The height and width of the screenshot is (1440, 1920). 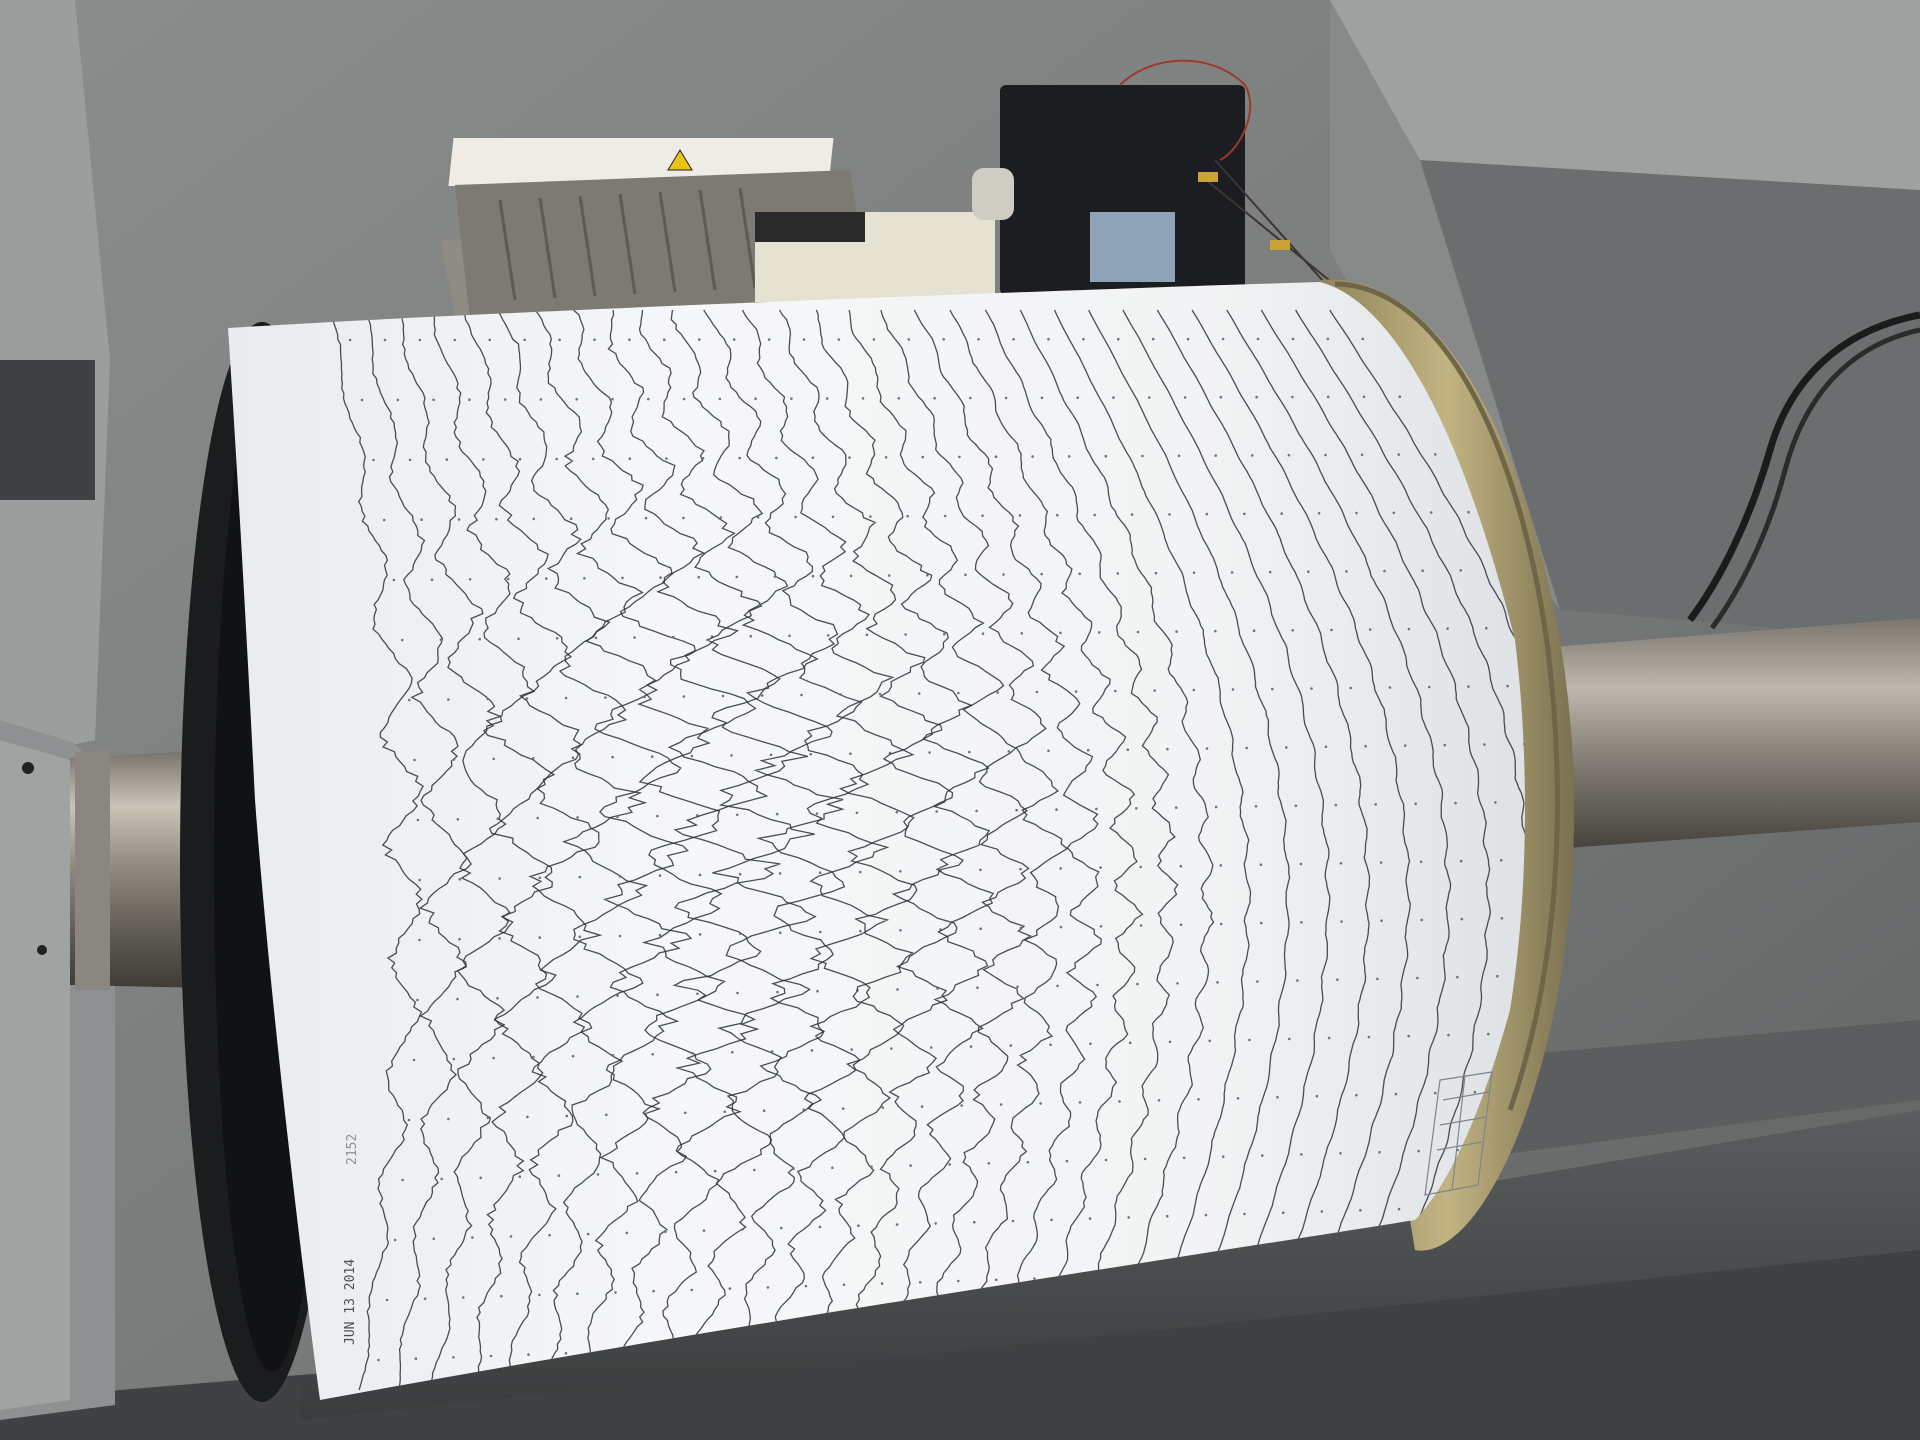 What do you see at coordinates (1447, 696) in the screenshot?
I see `drum-brass-rim-edge` at bounding box center [1447, 696].